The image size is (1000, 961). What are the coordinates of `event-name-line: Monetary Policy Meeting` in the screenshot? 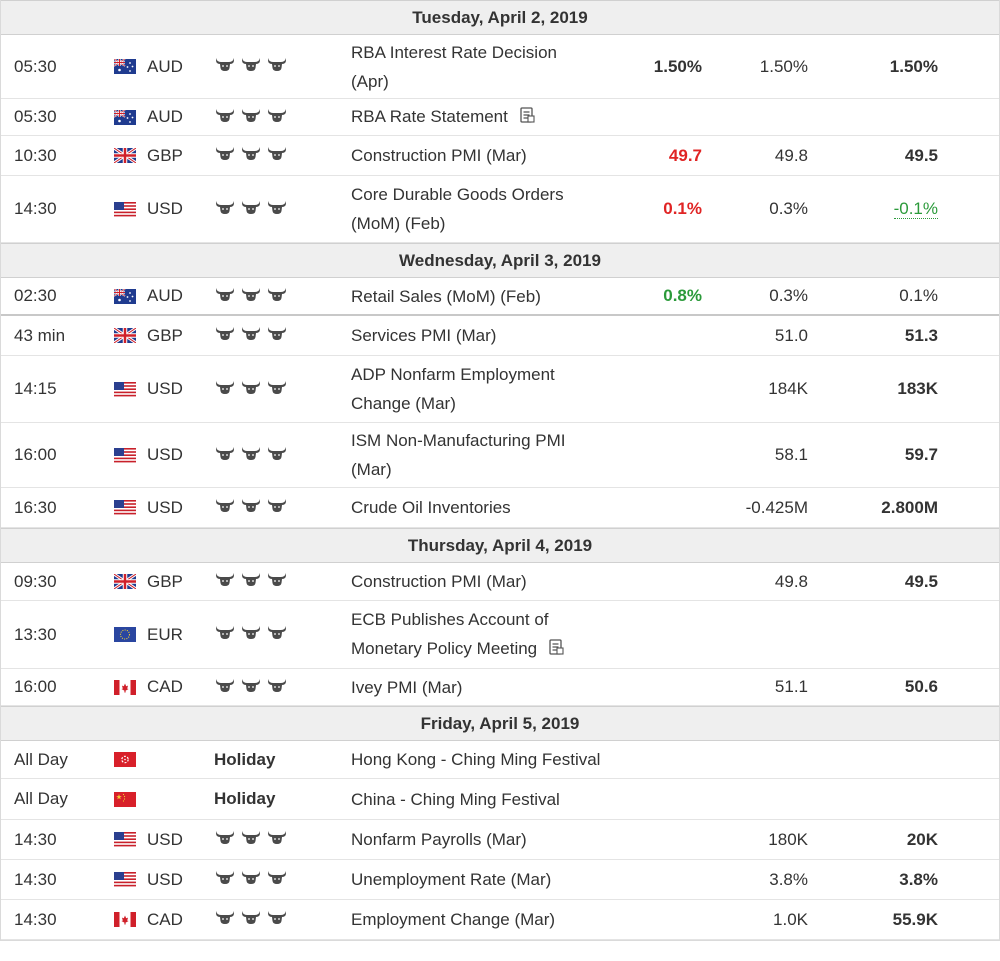 It's located at (457, 649).